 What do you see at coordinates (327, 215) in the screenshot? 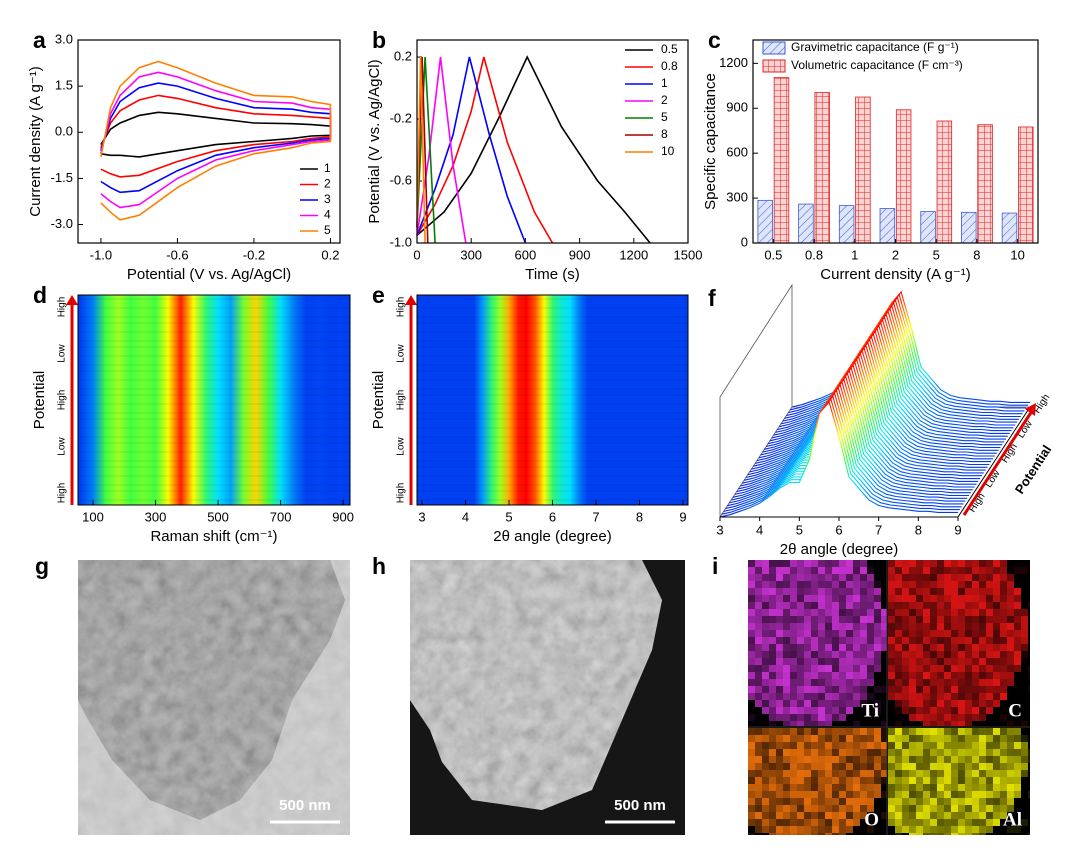
I see `legend-label: 4` at bounding box center [327, 215].